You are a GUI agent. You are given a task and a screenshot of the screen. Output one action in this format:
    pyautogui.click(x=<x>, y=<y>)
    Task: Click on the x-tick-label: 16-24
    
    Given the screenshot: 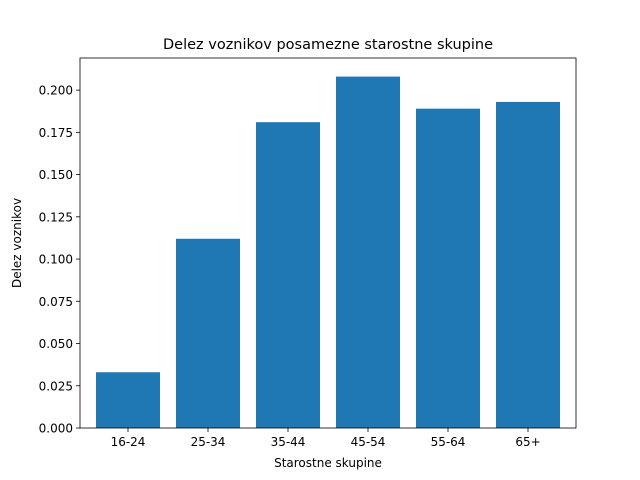 What is the action you would take?
    pyautogui.click(x=128, y=442)
    